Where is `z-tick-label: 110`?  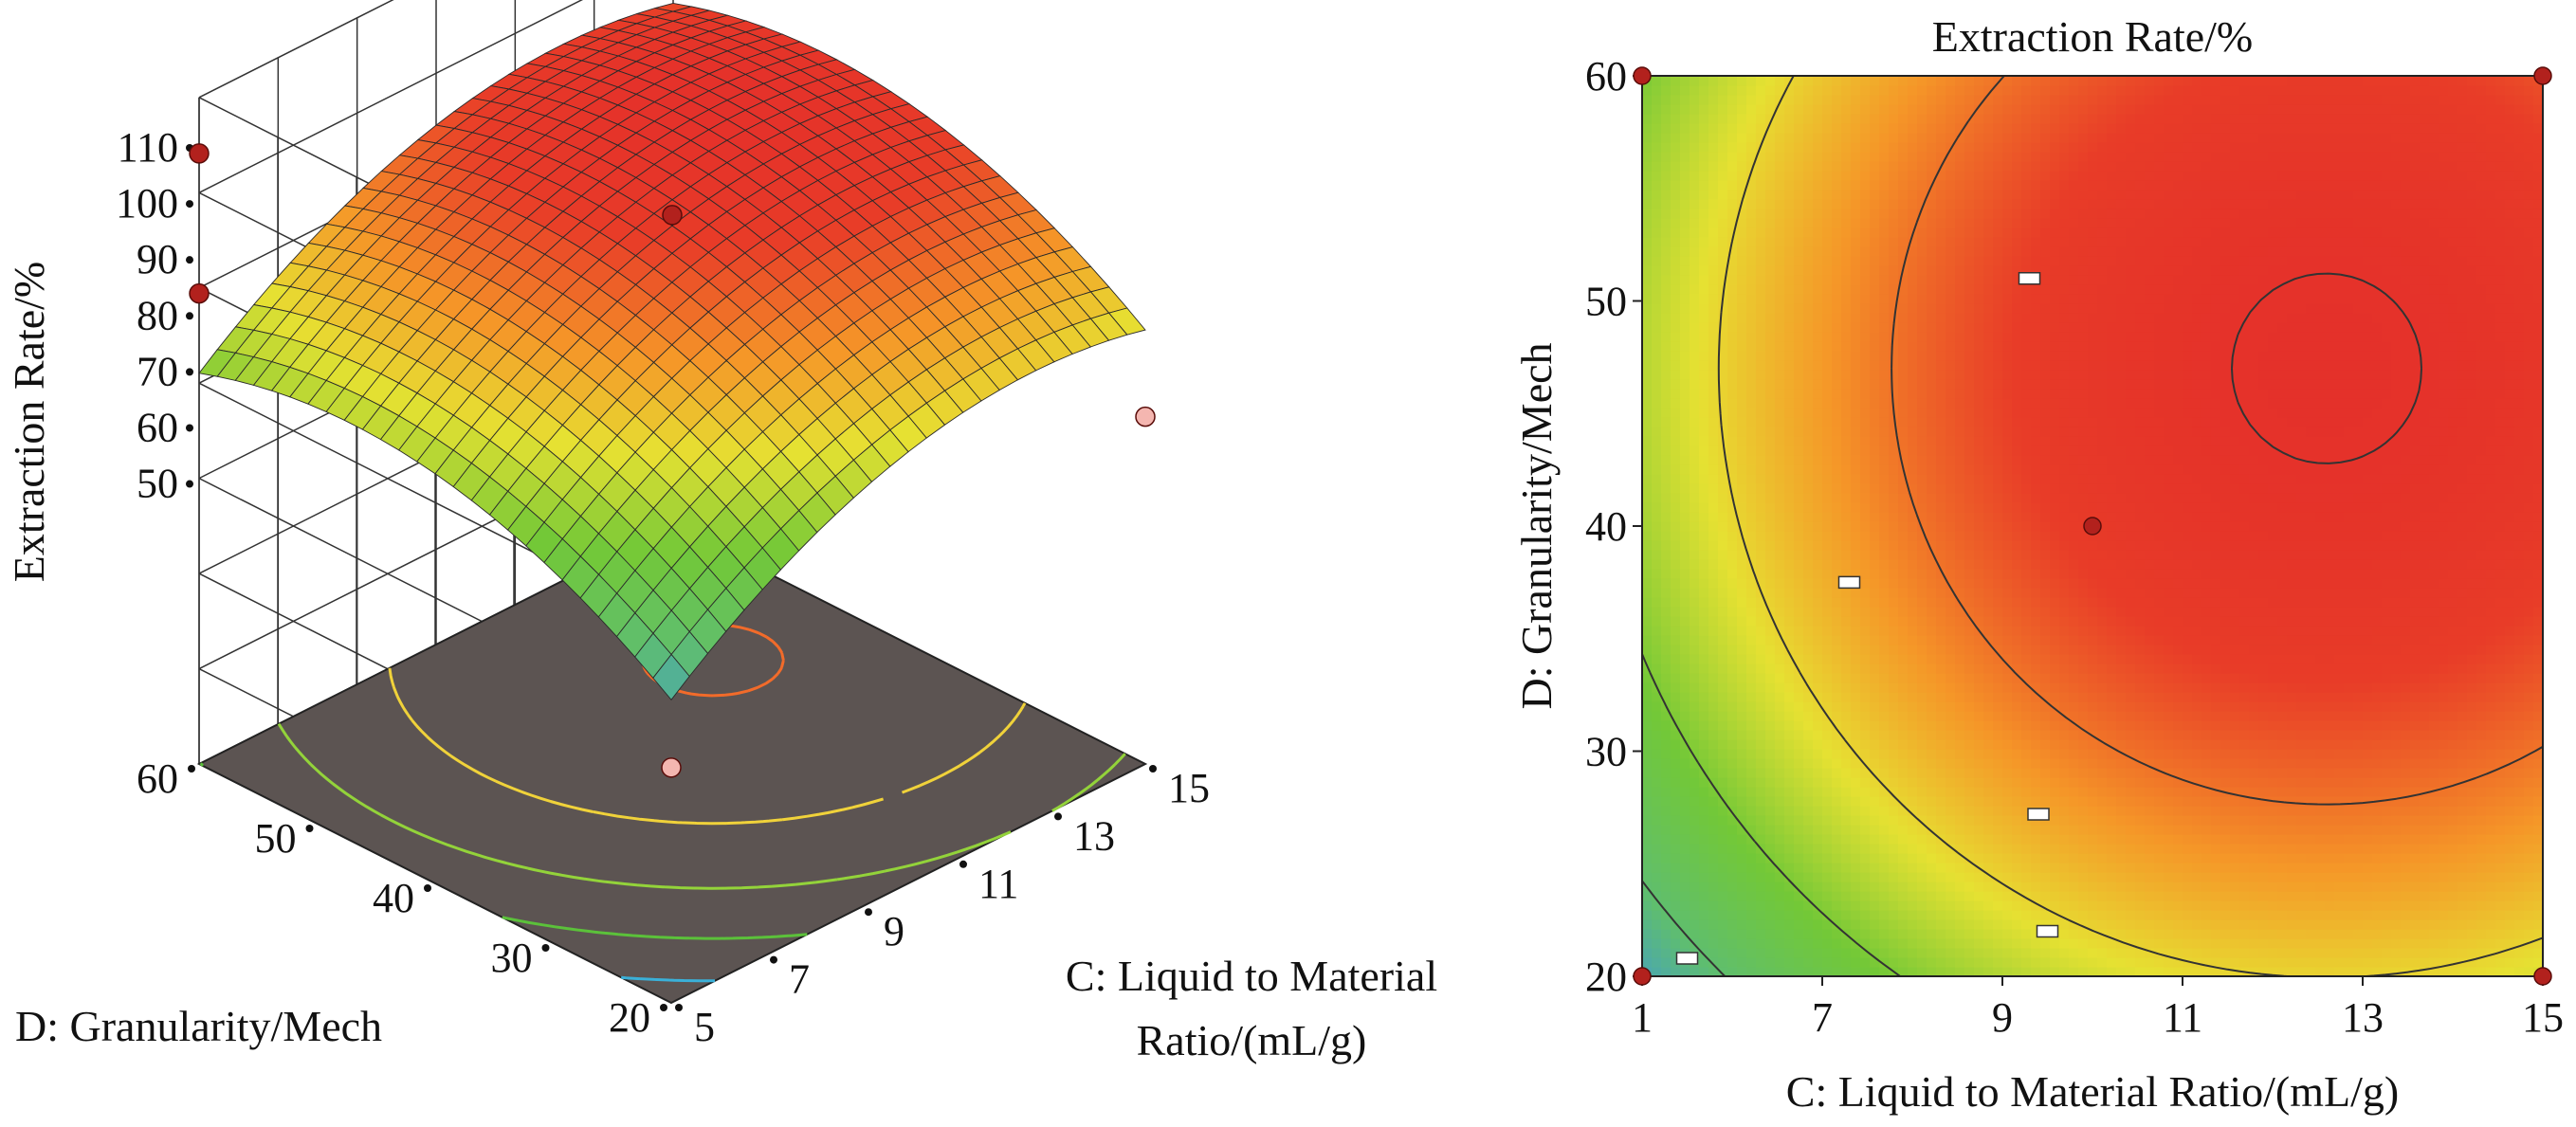 z-tick-label: 110 is located at coordinates (148, 147).